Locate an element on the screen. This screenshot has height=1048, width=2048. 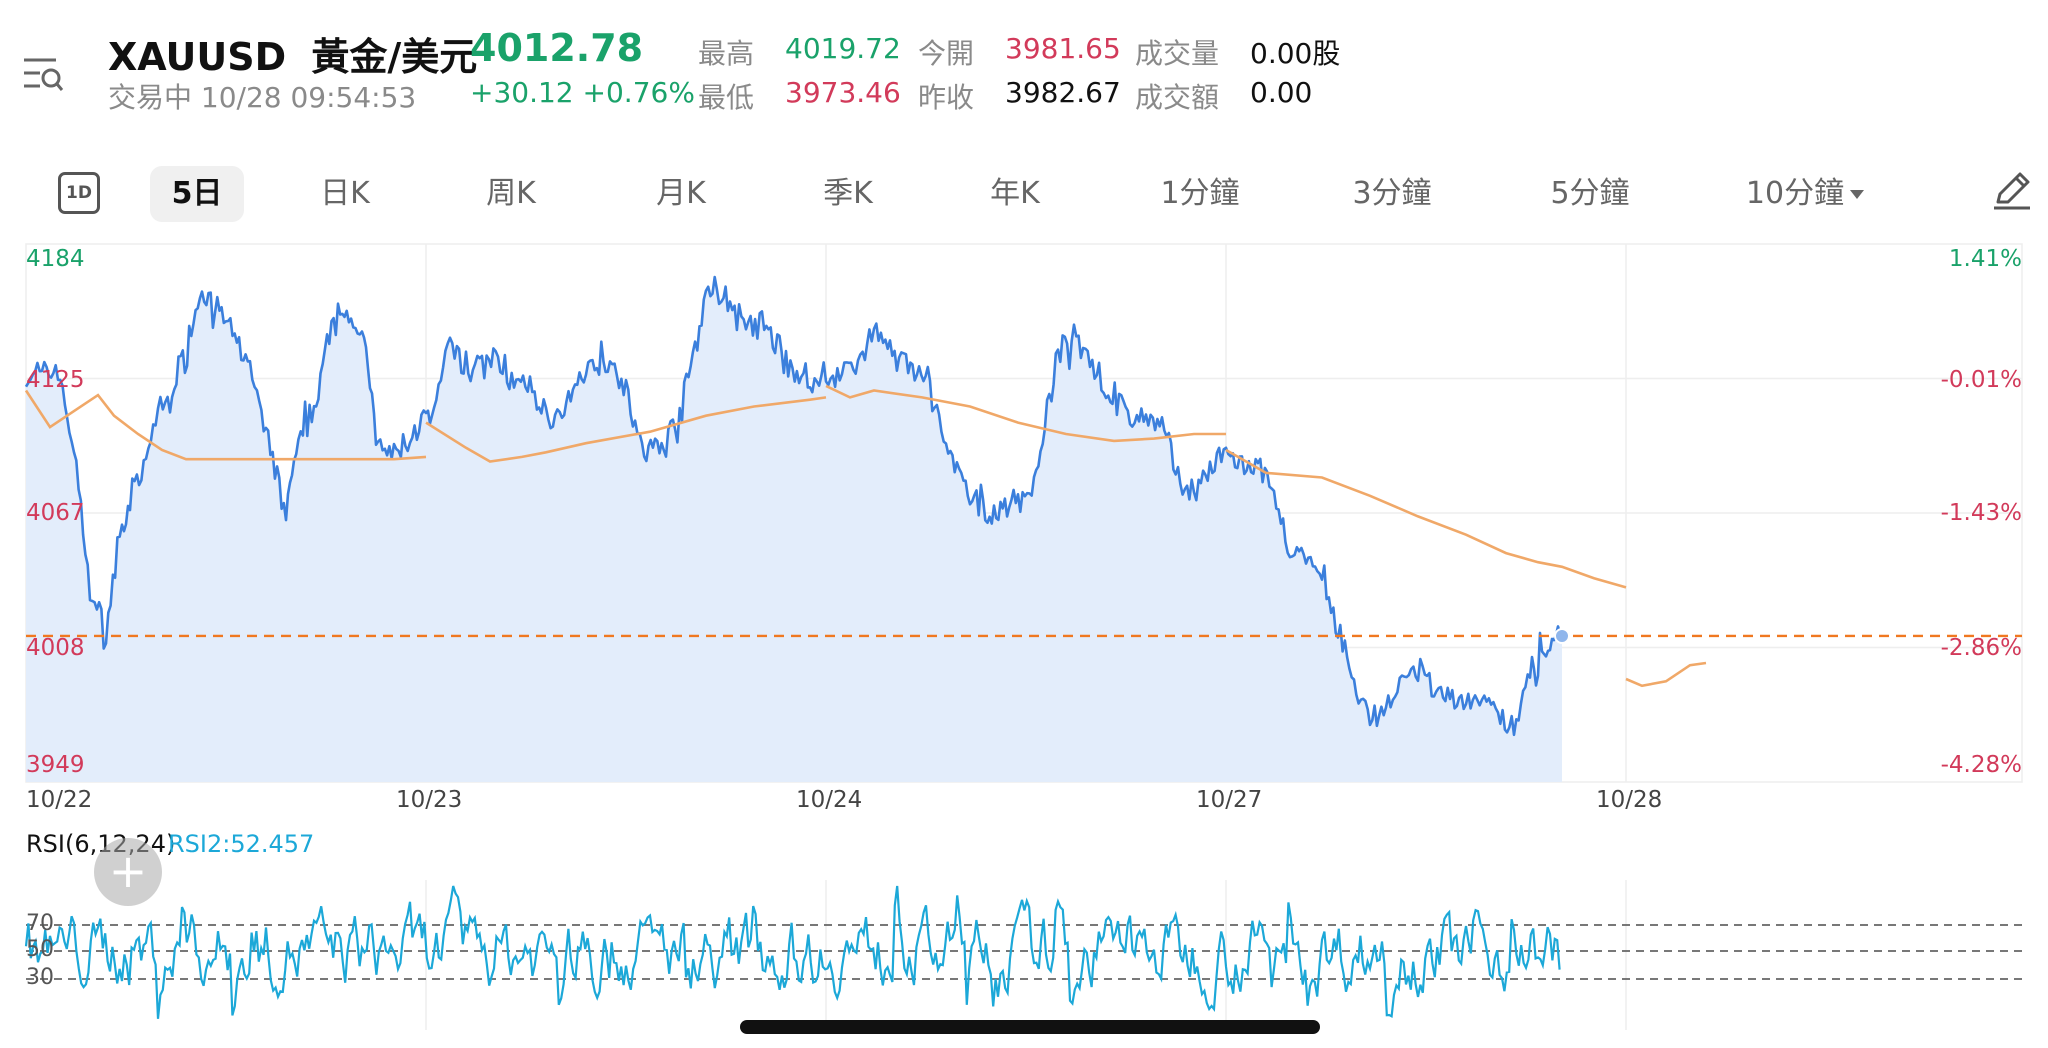
symbol-title: XAUUSD 黃金/美元 is located at coordinates (292, 53).